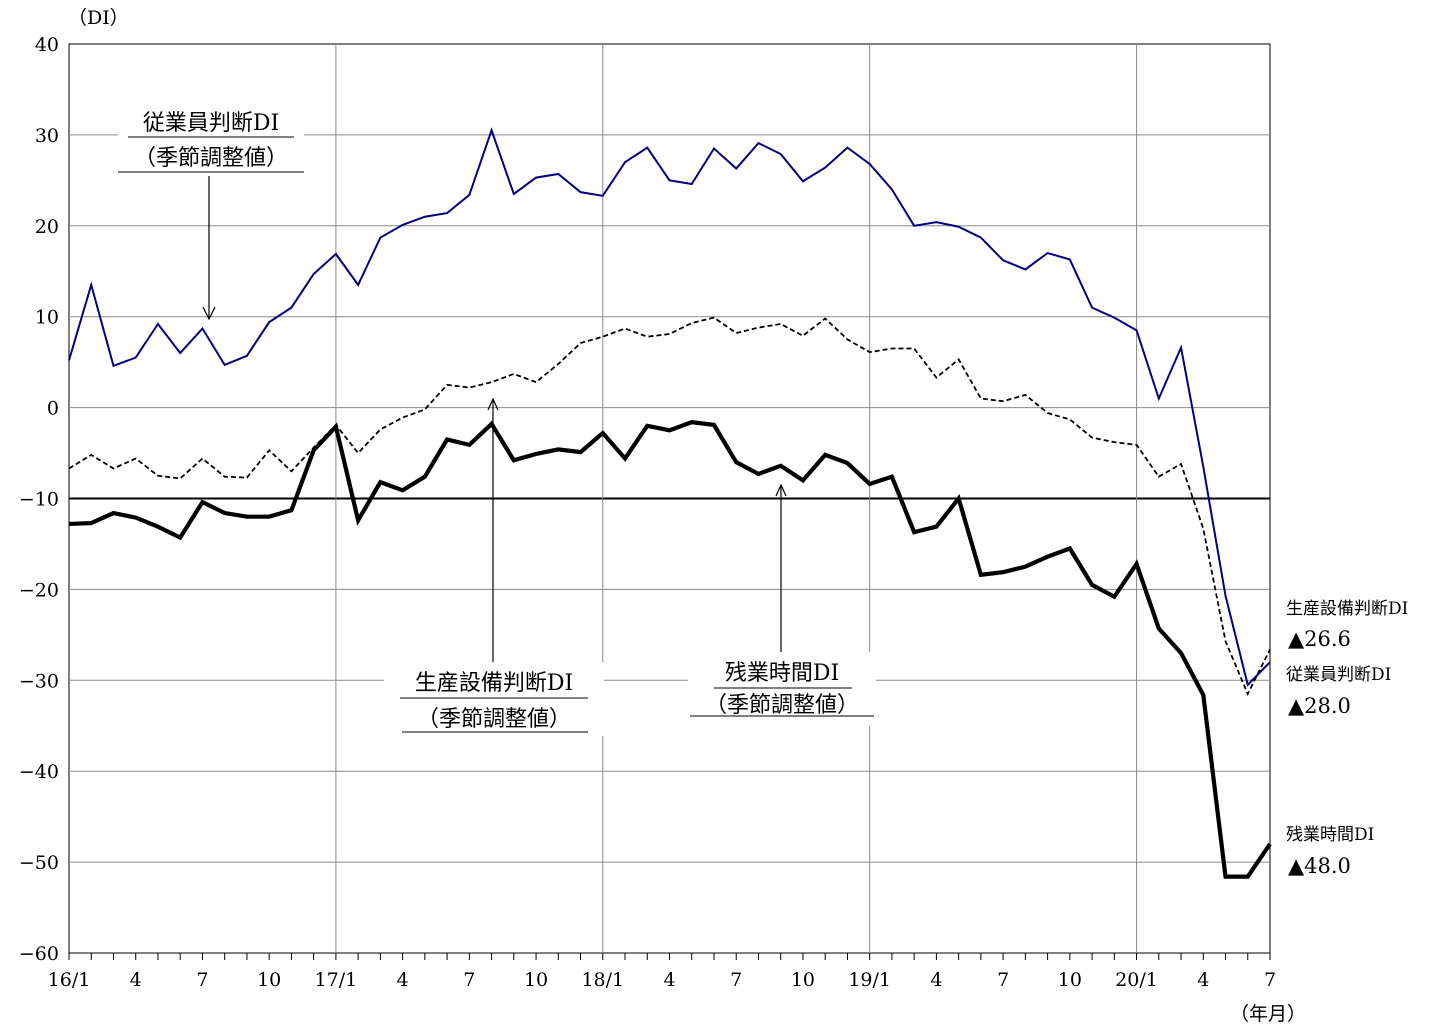 This screenshot has width=1454, height=1028. What do you see at coordinates (211, 140) in the screenshot?
I see `employee-annotation-bg` at bounding box center [211, 140].